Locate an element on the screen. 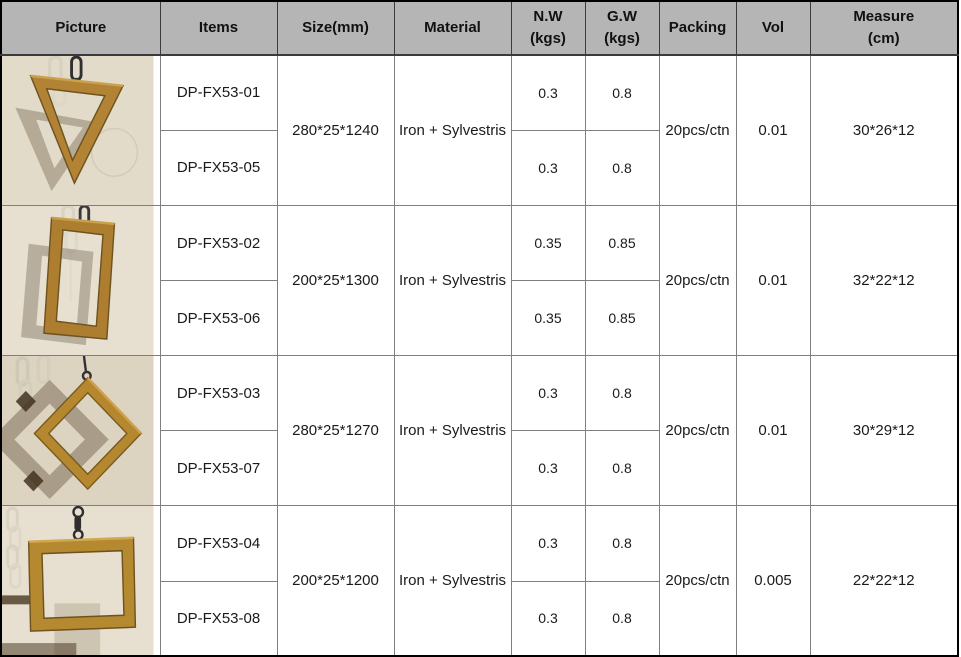 The height and width of the screenshot is (657, 961). item-code: DP-FX53-03 is located at coordinates (218, 393).